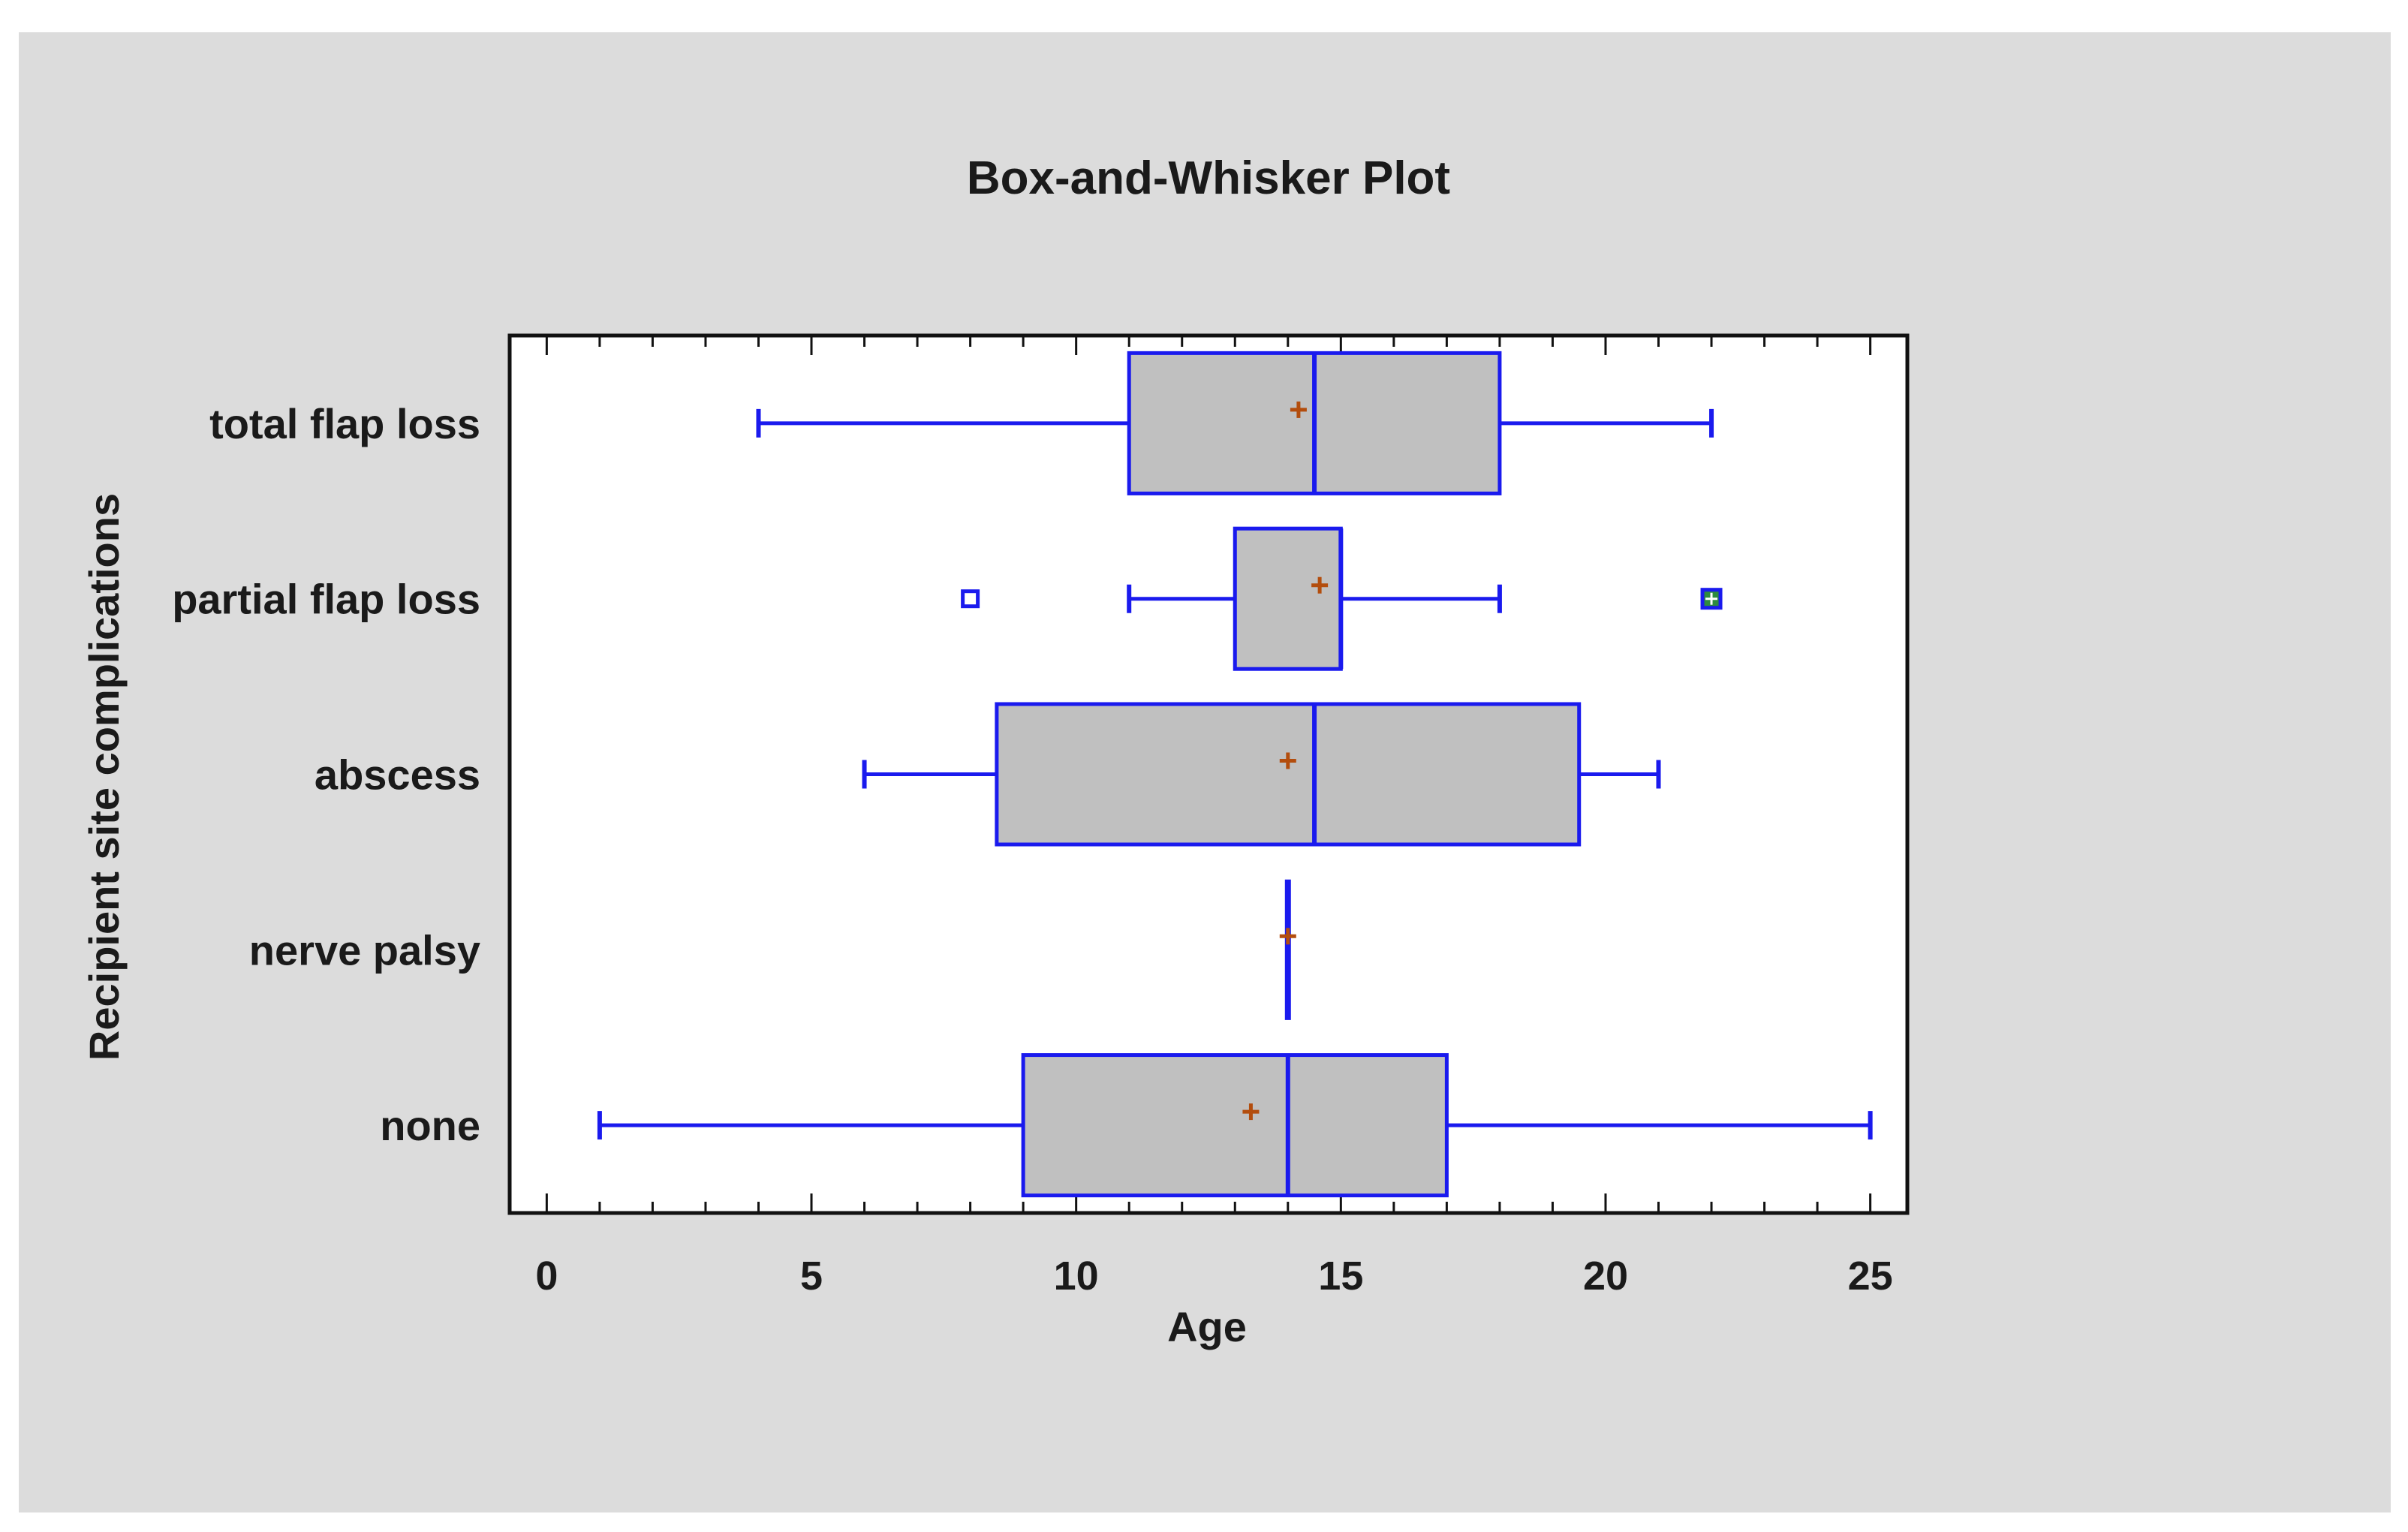  Describe the element at coordinates (1870, 1276) in the screenshot. I see `x-tick-label: 25` at that location.